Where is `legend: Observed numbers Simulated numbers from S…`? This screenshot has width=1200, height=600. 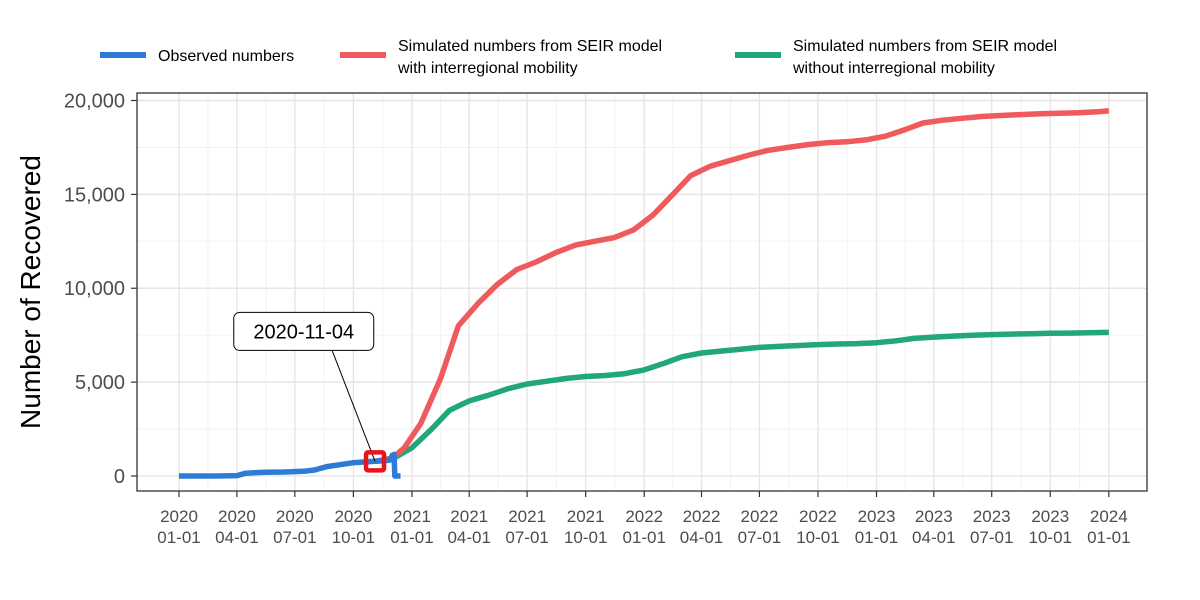 legend: Observed numbers Simulated numbers from S… is located at coordinates (578, 57).